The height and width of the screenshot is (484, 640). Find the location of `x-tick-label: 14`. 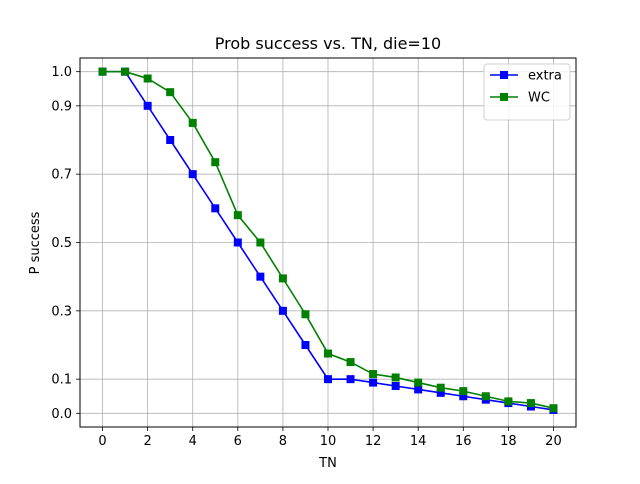

x-tick-label: 14 is located at coordinates (418, 441).